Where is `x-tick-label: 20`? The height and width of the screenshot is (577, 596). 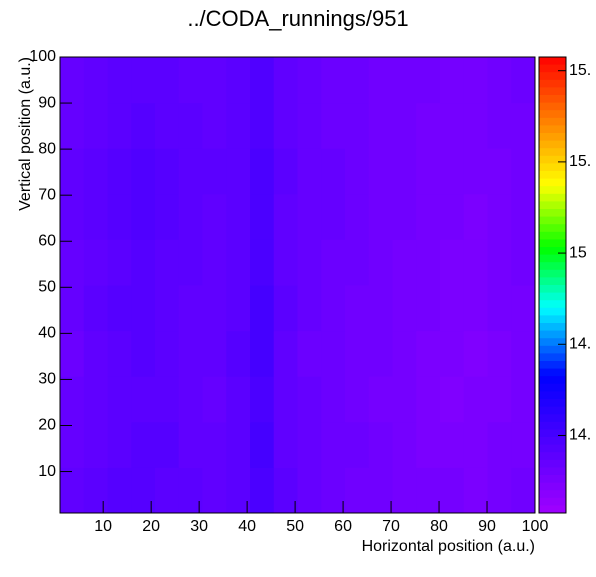
x-tick-label: 20 is located at coordinates (151, 526).